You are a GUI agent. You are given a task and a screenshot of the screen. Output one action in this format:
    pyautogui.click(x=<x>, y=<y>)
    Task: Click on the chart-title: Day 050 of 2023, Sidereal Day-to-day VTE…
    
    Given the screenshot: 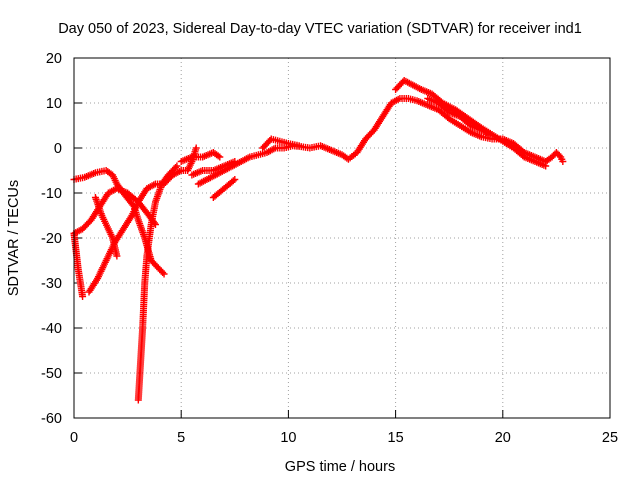 What is the action you would take?
    pyautogui.click(x=320, y=29)
    